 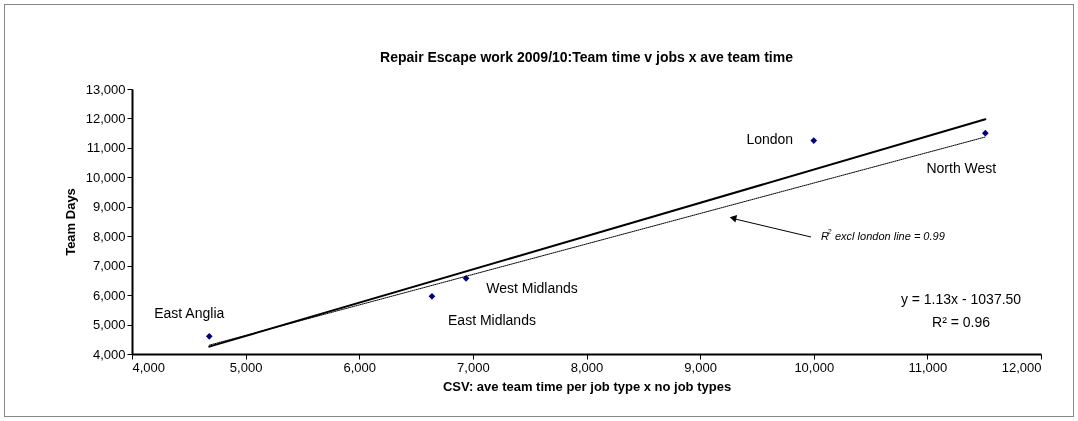 I want to click on y-tick-label: 10,000, so click(x=105, y=177).